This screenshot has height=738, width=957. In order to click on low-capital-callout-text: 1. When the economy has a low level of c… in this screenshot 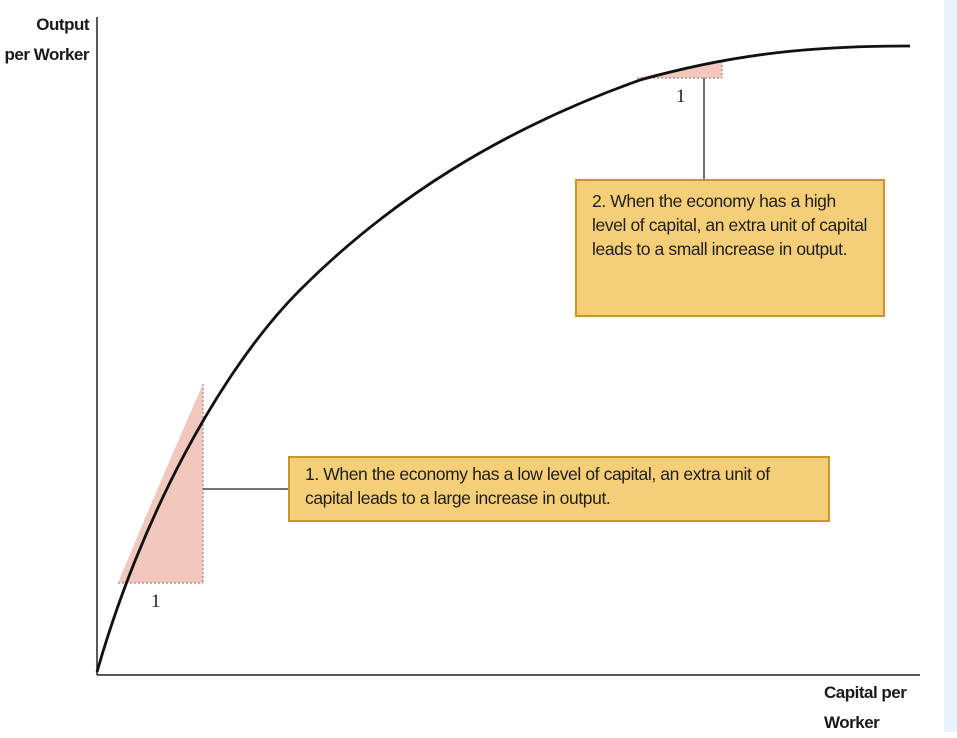, I will do `click(537, 486)`.